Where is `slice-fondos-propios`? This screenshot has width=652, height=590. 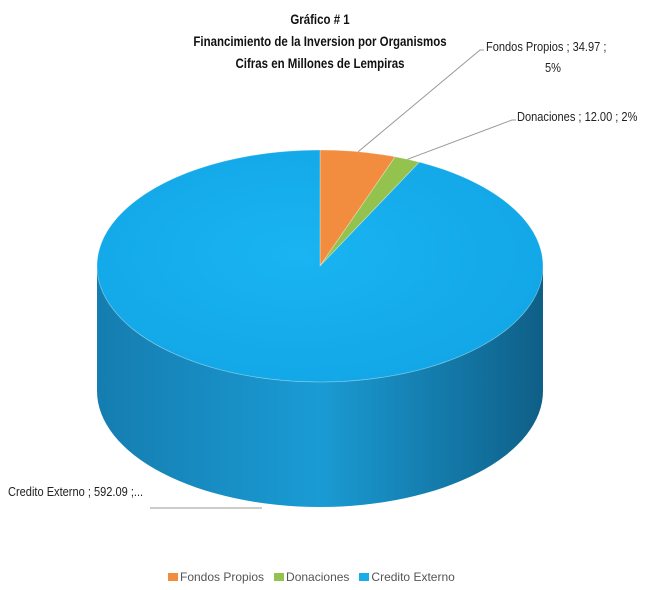 slice-fondos-propios is located at coordinates (357, 208).